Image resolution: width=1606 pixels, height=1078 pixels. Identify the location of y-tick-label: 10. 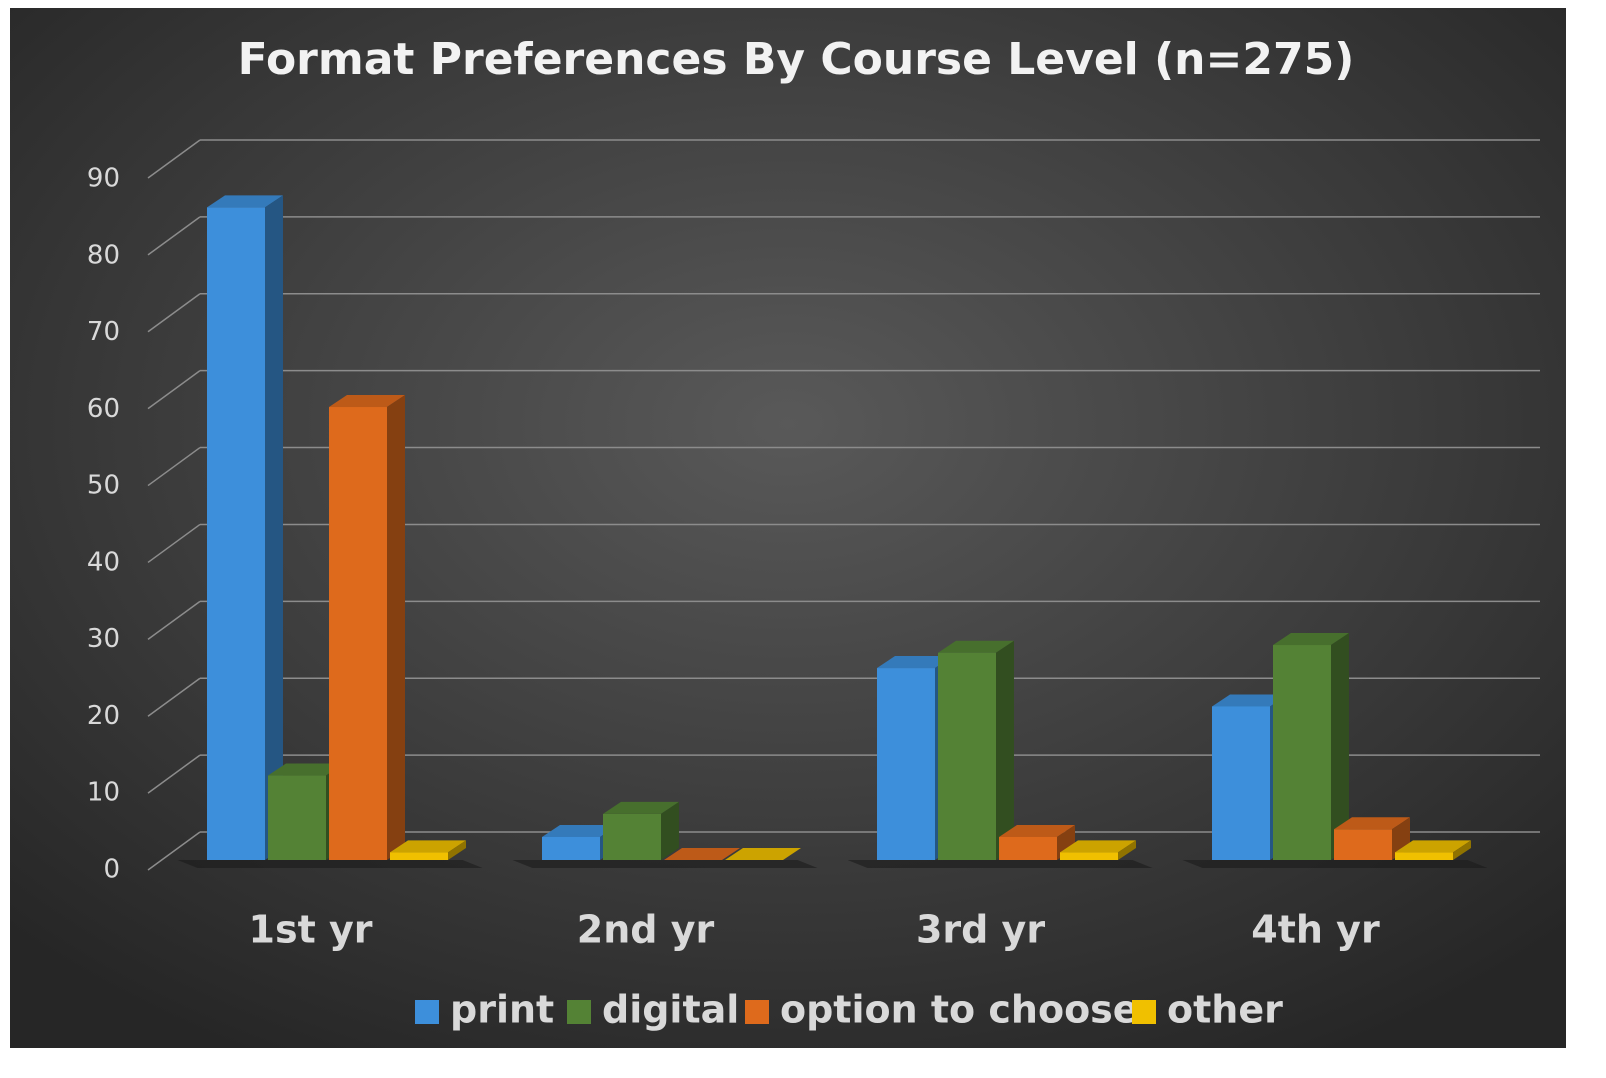
(103, 793).